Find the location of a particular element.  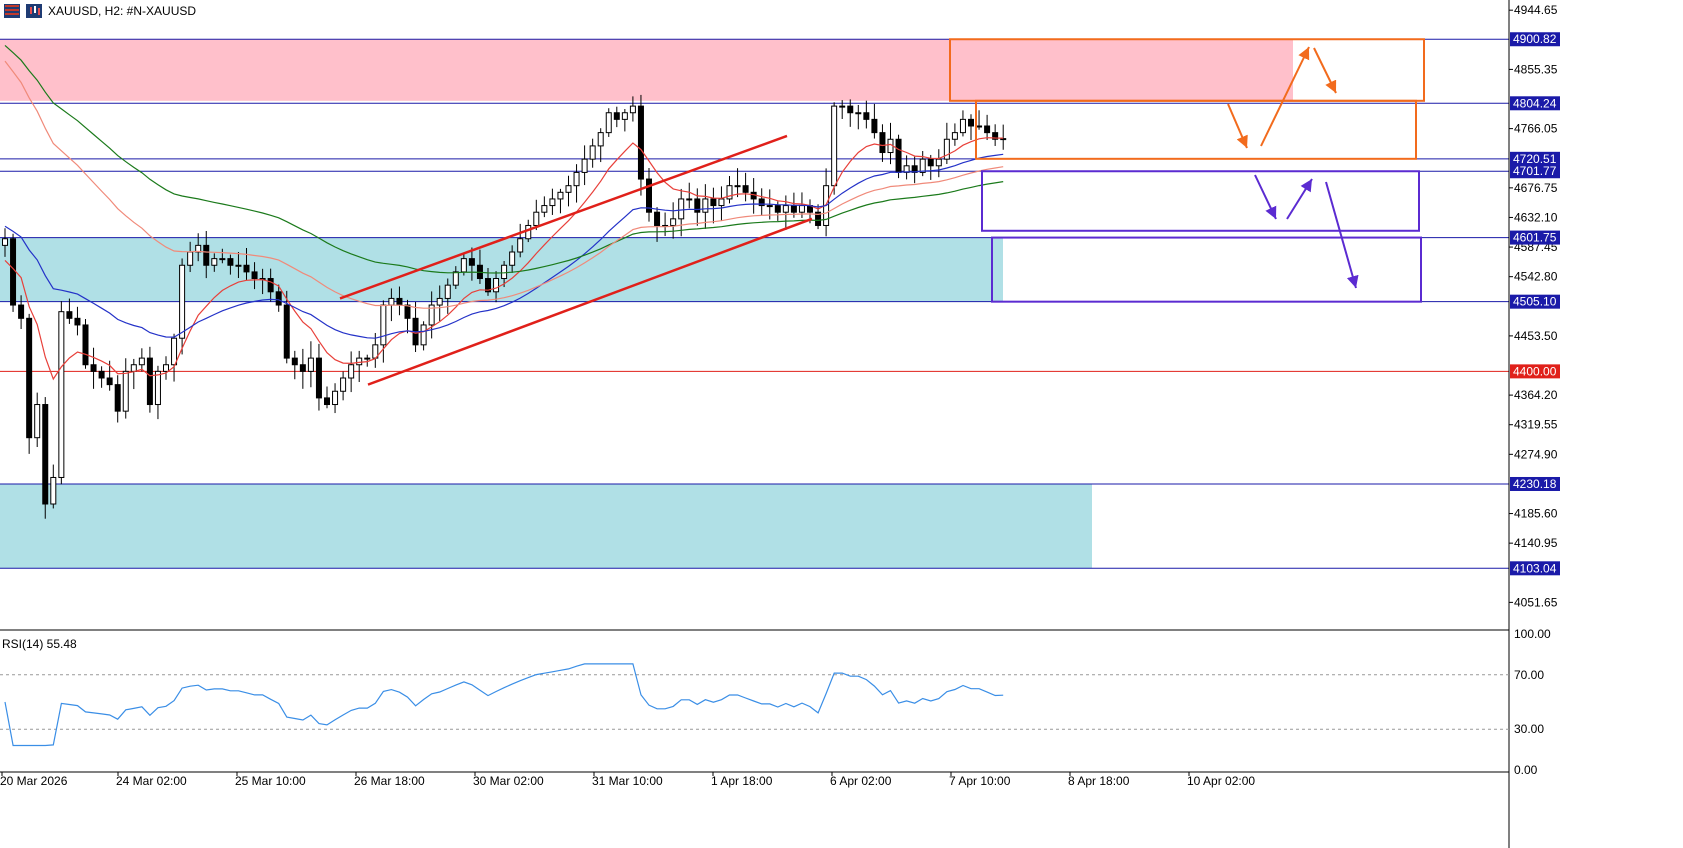

rsi-line is located at coordinates (504, 705).